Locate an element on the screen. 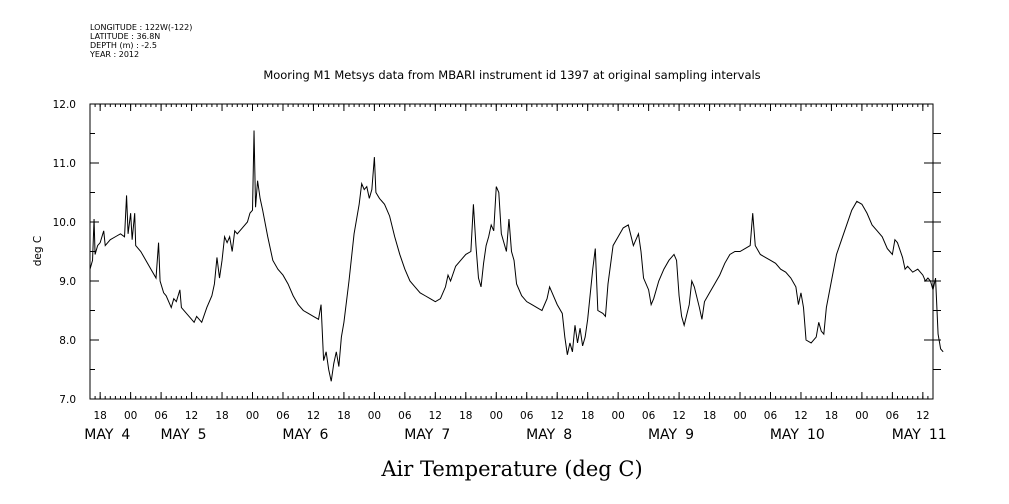 The height and width of the screenshot is (504, 1009). y-tick-label: 7.0 is located at coordinates (67, 400).